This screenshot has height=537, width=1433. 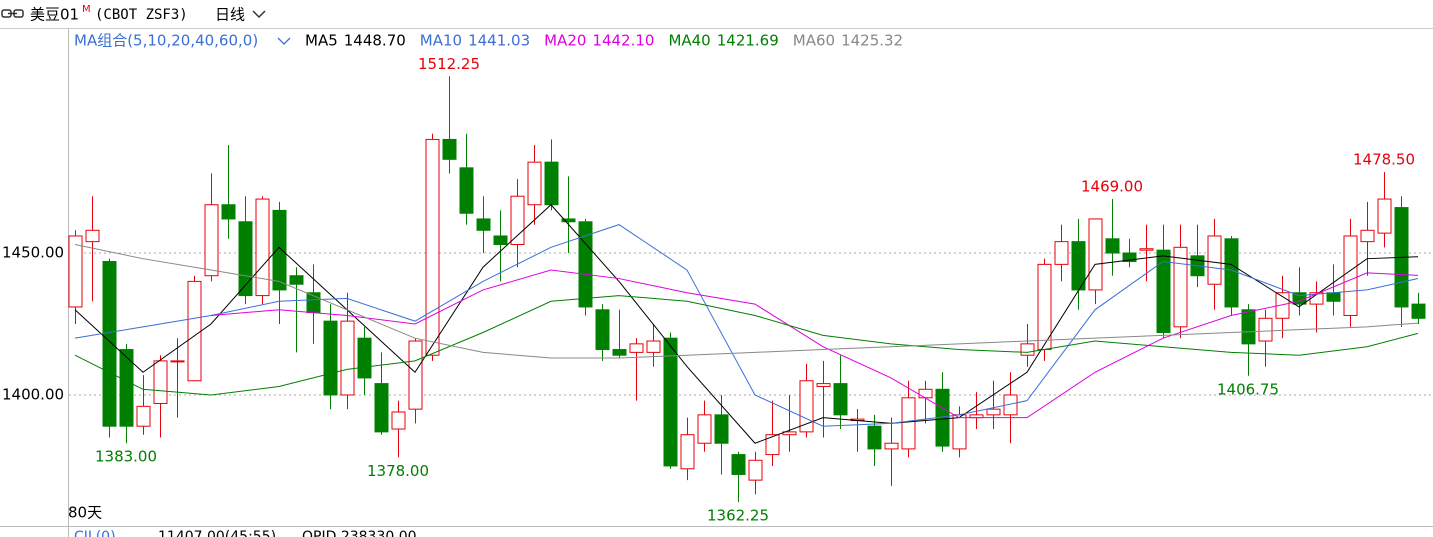 What do you see at coordinates (499, 41) in the screenshot?
I see `legend-value: 1441.03` at bounding box center [499, 41].